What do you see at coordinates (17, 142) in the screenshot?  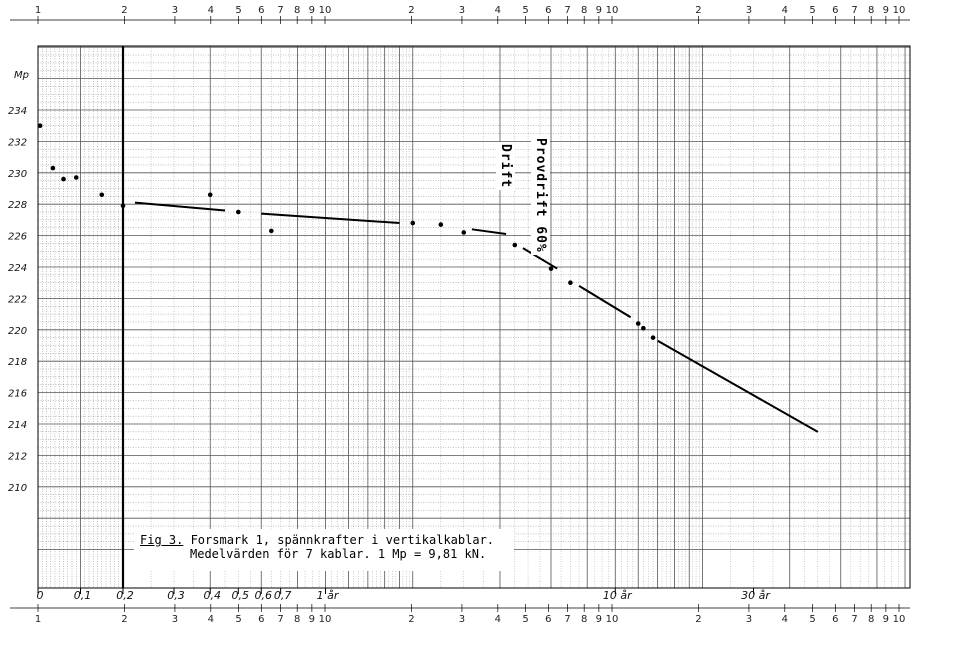 I see `y-tick-label: 232` at bounding box center [17, 142].